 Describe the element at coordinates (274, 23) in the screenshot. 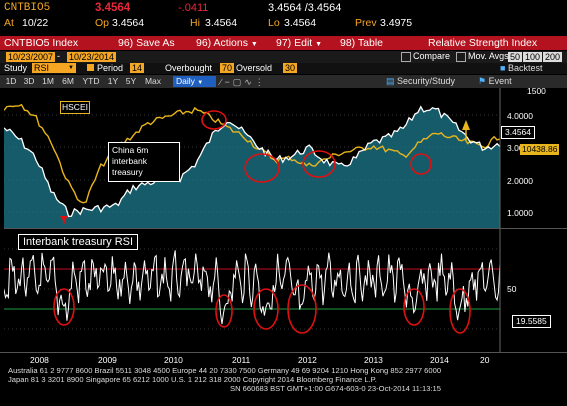

I see `low-label: Lo` at that location.